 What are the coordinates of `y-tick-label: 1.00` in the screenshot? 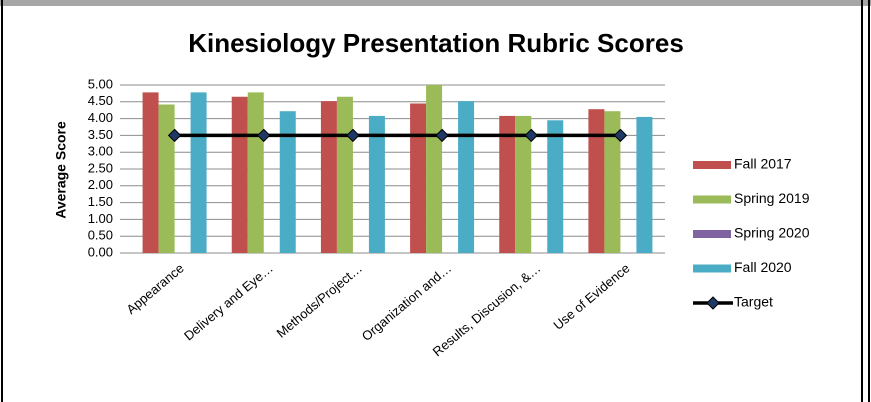 It's located at (100, 218).